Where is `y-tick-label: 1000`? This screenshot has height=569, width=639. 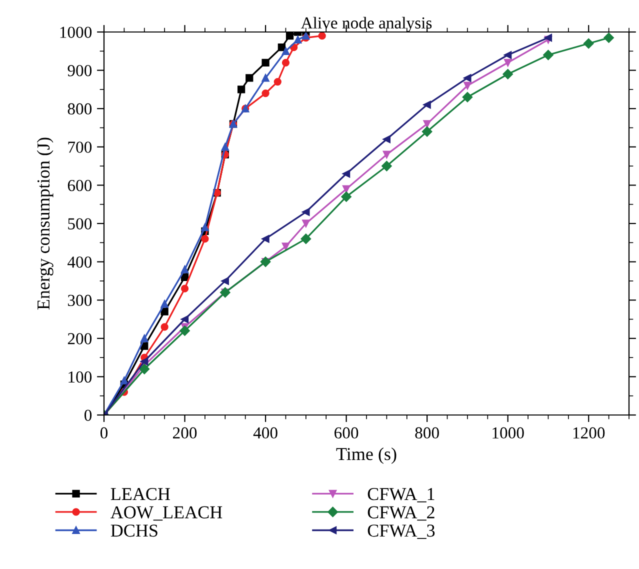 y-tick-label: 1000 is located at coordinates (76, 32).